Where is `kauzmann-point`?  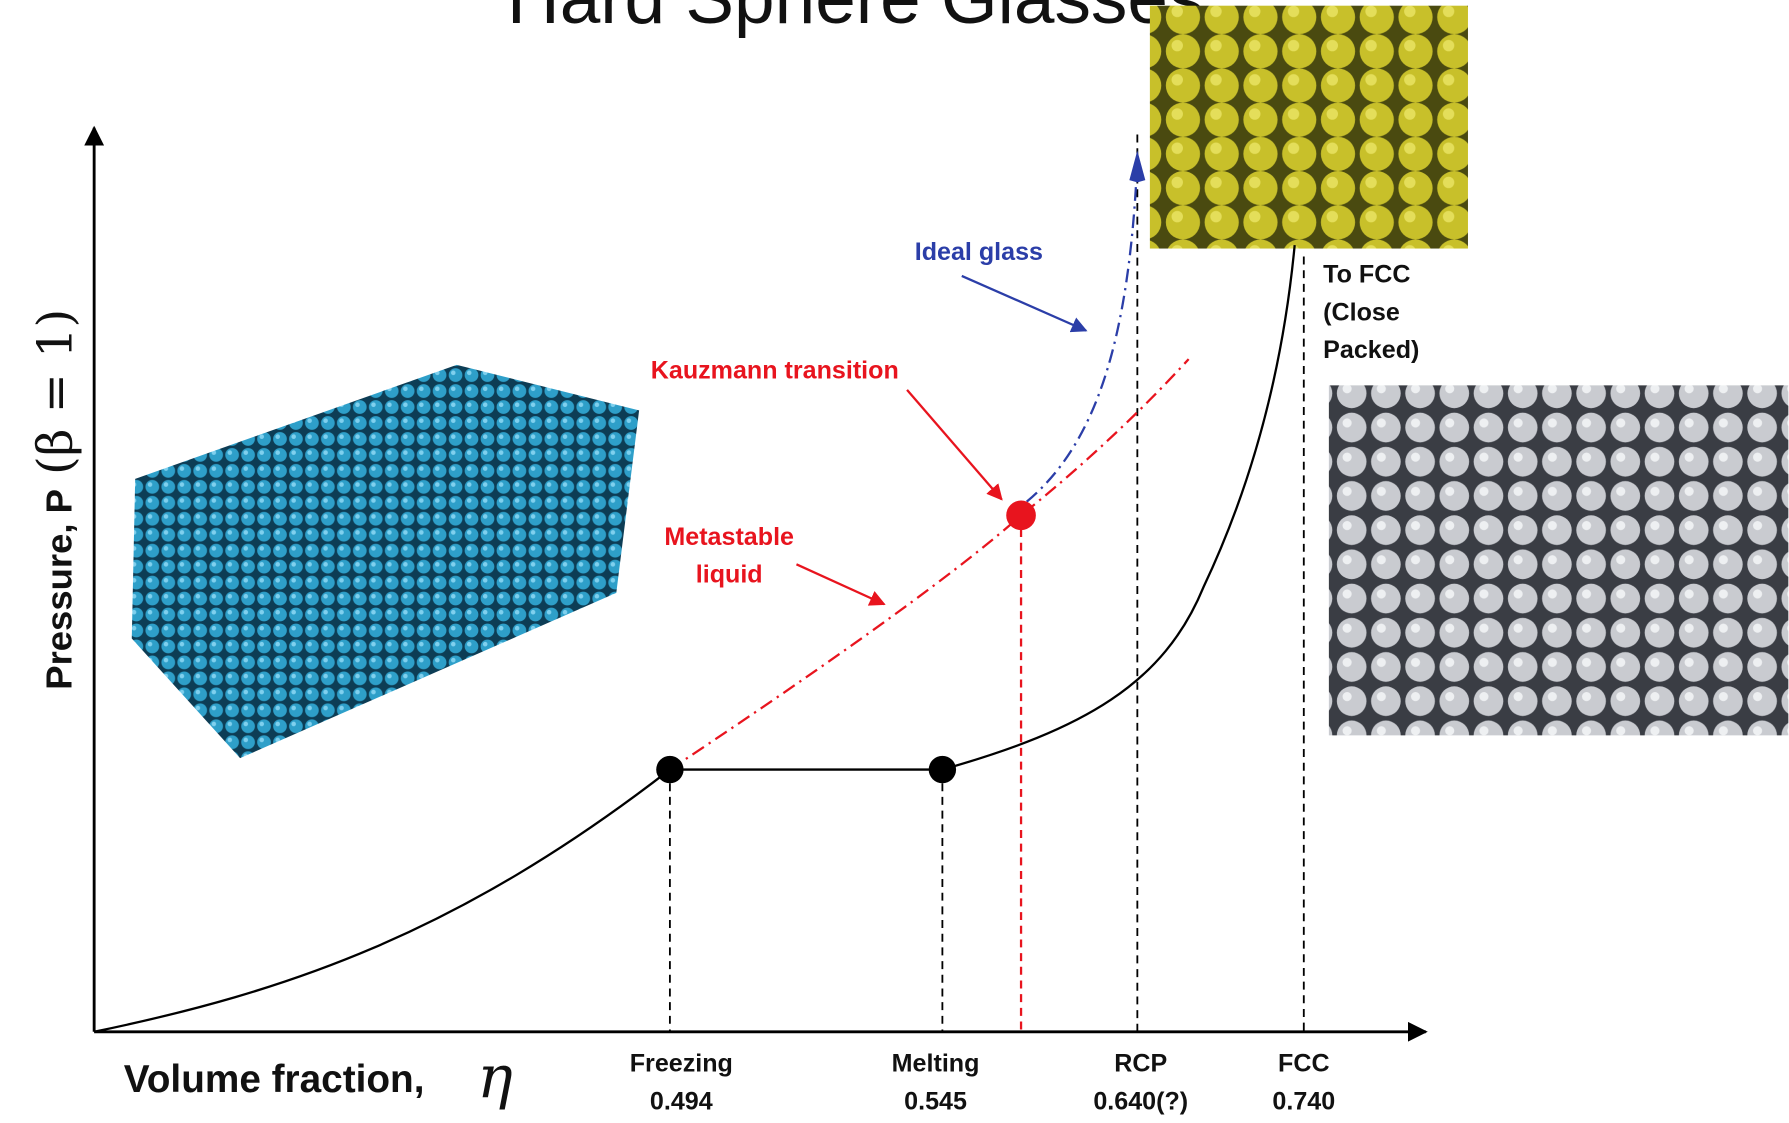
kauzmann-point is located at coordinates (1021, 515).